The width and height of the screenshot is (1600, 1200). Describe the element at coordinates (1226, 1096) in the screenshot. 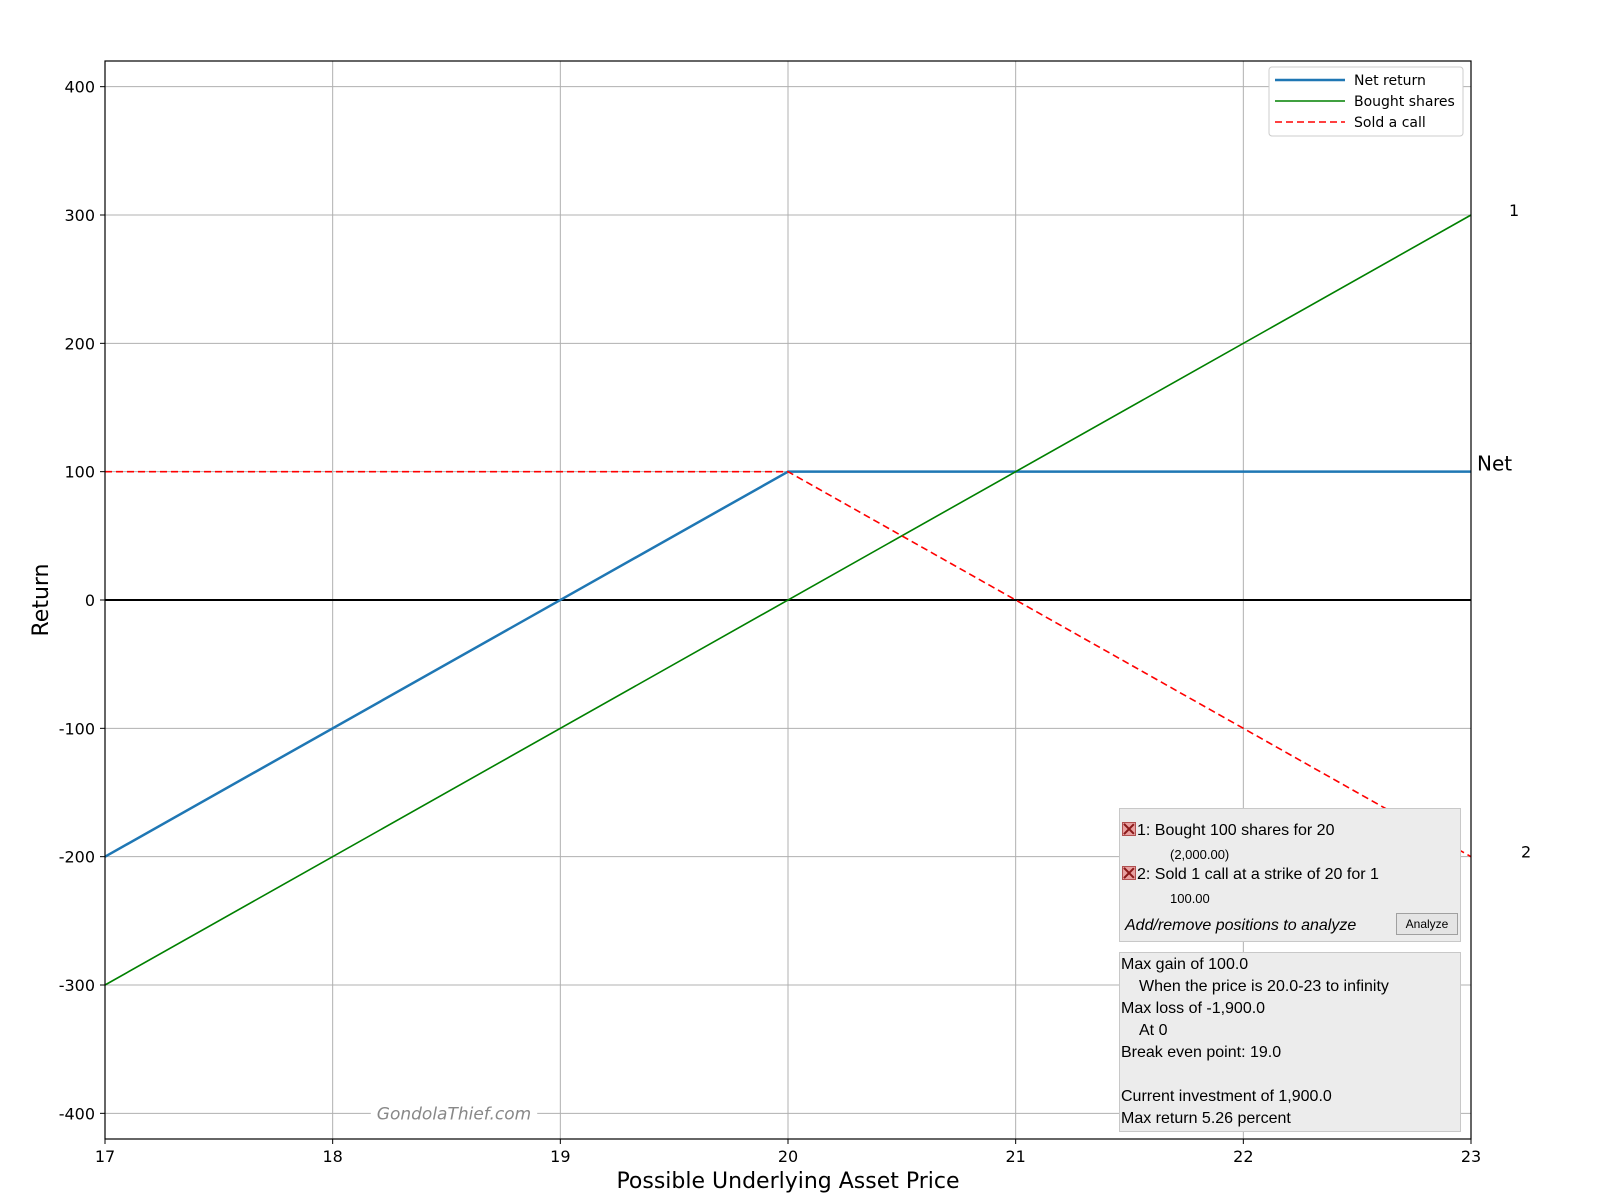

I see `investment-text: Current investment of 1,900.0` at that location.